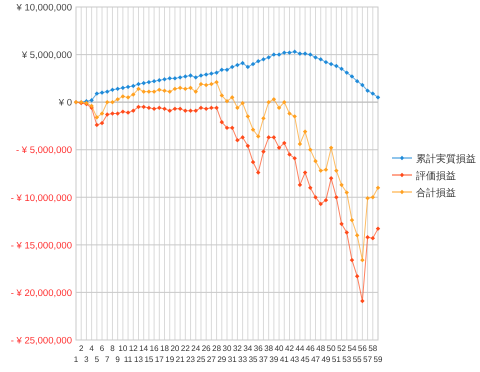 Image resolution: width=480 pixels, height=372 pixels. What do you see at coordinates (144, 348) in the screenshot?
I see `x-tick-label: 14` at bounding box center [144, 348].